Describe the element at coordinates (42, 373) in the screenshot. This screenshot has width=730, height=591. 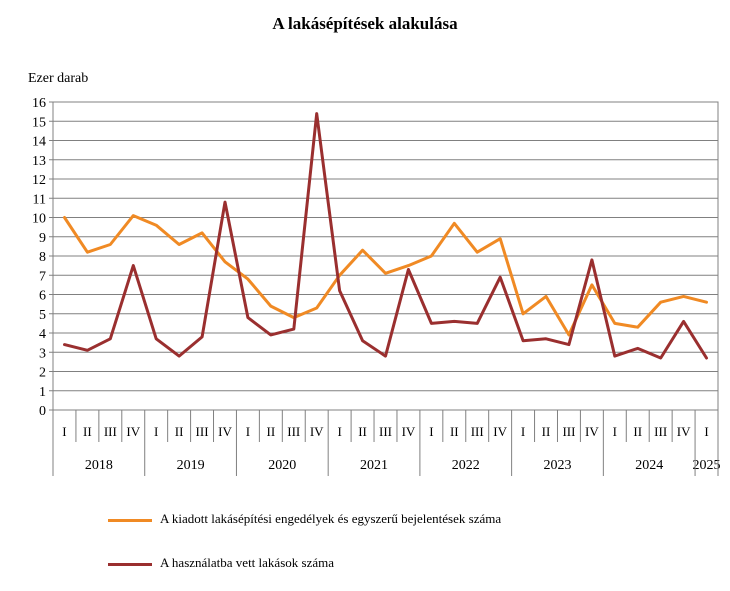
I see `y-tick-label: 2` at that location.